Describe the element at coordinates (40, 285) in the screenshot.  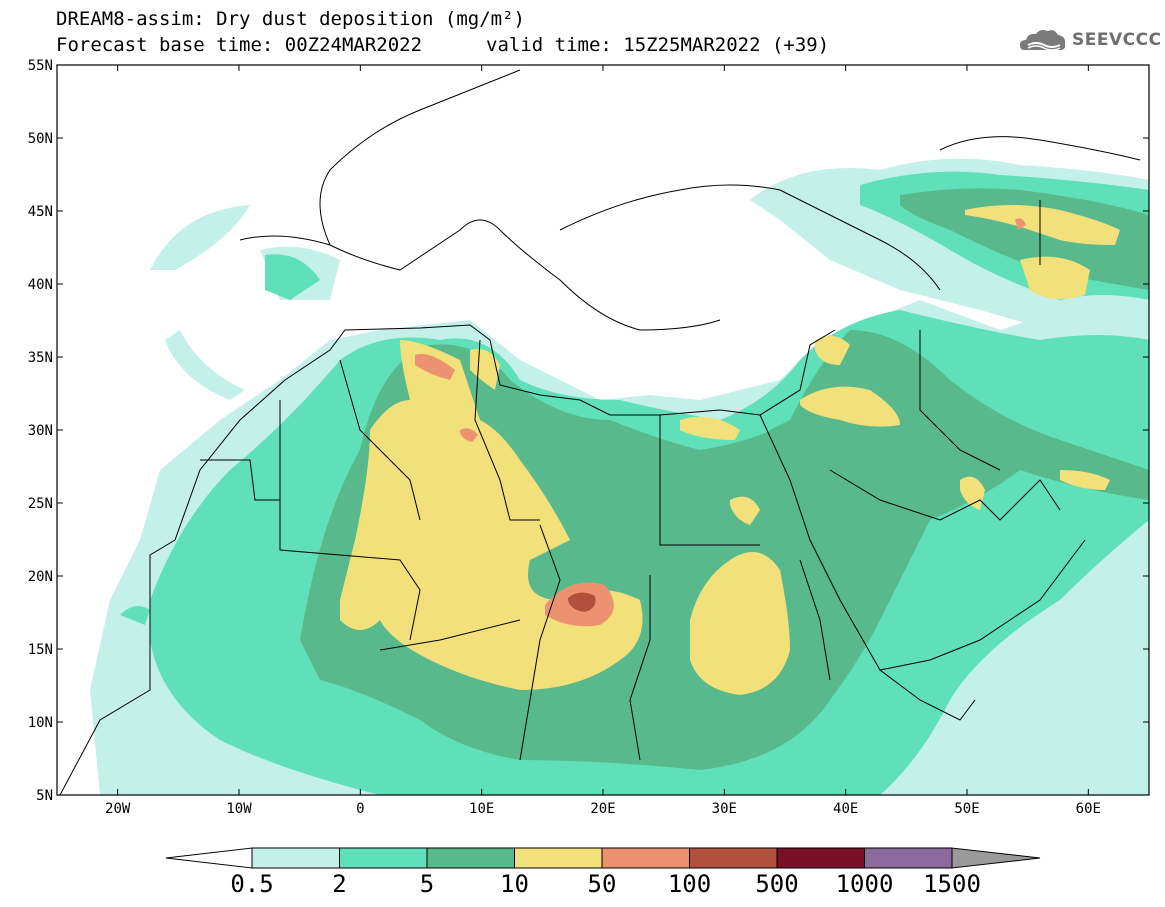
I see `lat-tick-label: 40N` at that location.